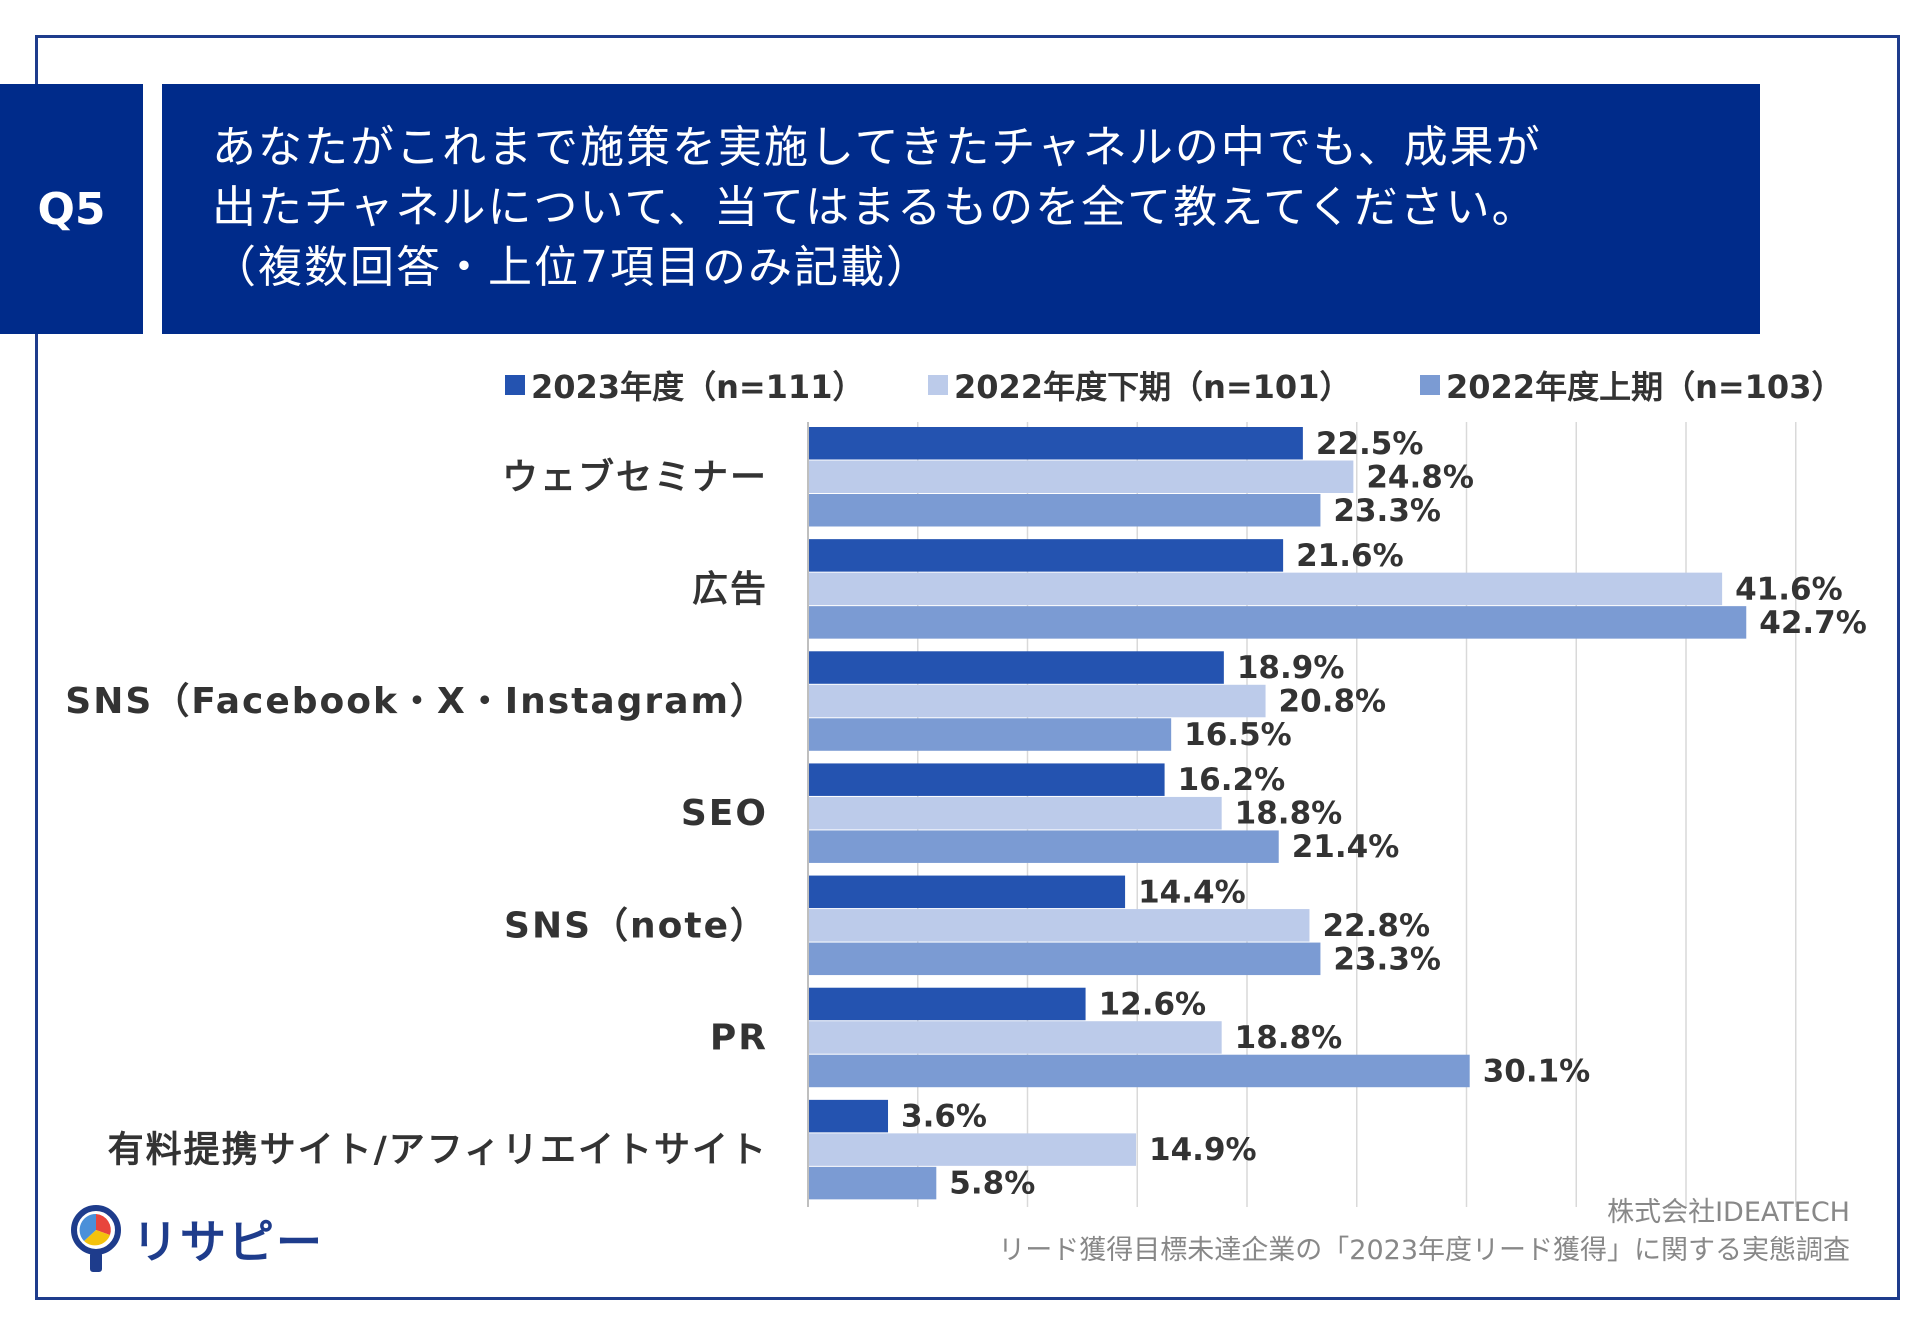 The height and width of the screenshot is (1329, 1920). What do you see at coordinates (572, 267) in the screenshot?
I see `title-line-3: （複数回答・上位7項目のみ記載）` at bounding box center [572, 267].